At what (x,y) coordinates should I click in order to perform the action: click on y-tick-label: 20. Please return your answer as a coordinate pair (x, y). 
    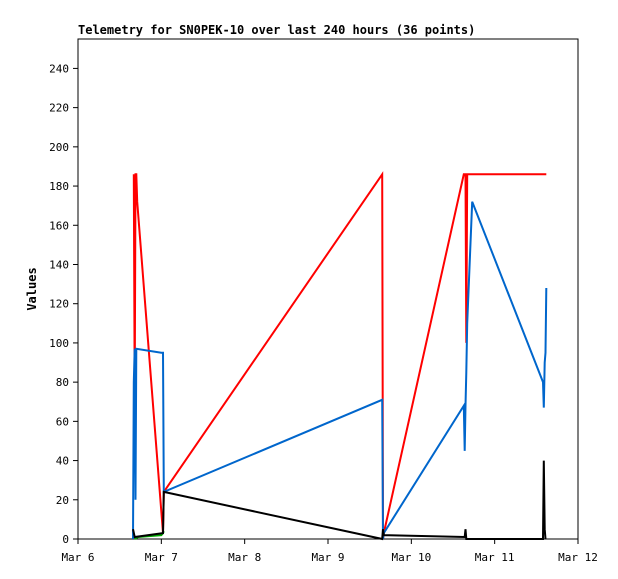
    Looking at the image, I should click on (62, 500).